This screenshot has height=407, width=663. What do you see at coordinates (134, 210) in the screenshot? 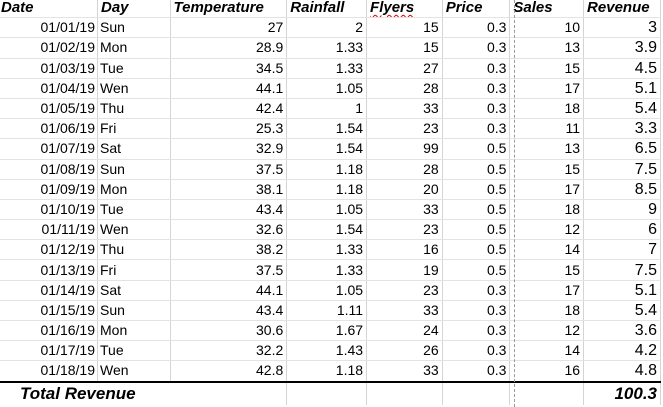
I see `cell-day: Tue` at bounding box center [134, 210].